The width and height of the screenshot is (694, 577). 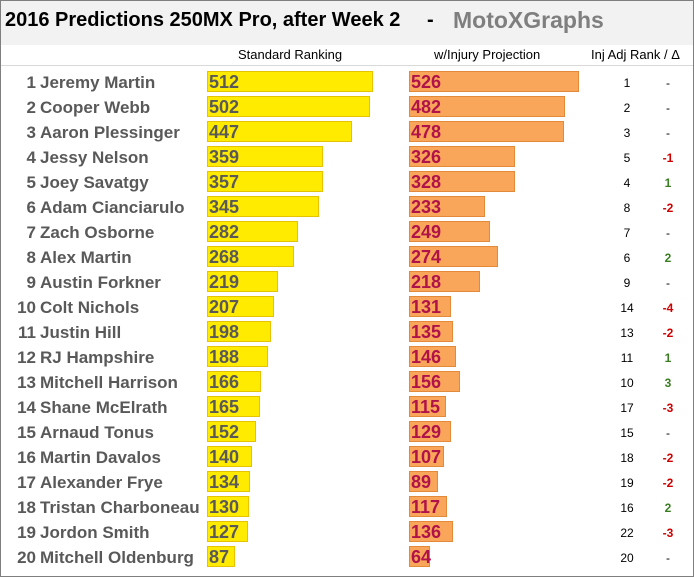 I want to click on injury-adjusted-rank: 8, so click(x=627, y=208).